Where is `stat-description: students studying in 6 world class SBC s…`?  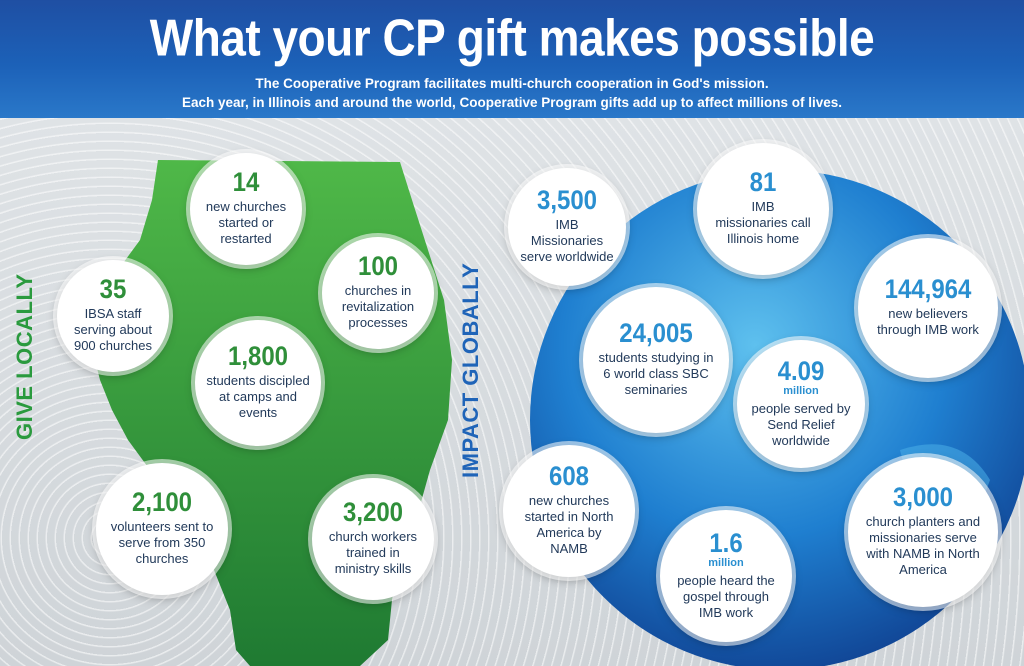
stat-description: students studying in 6 world class SBC s… is located at coordinates (656, 373).